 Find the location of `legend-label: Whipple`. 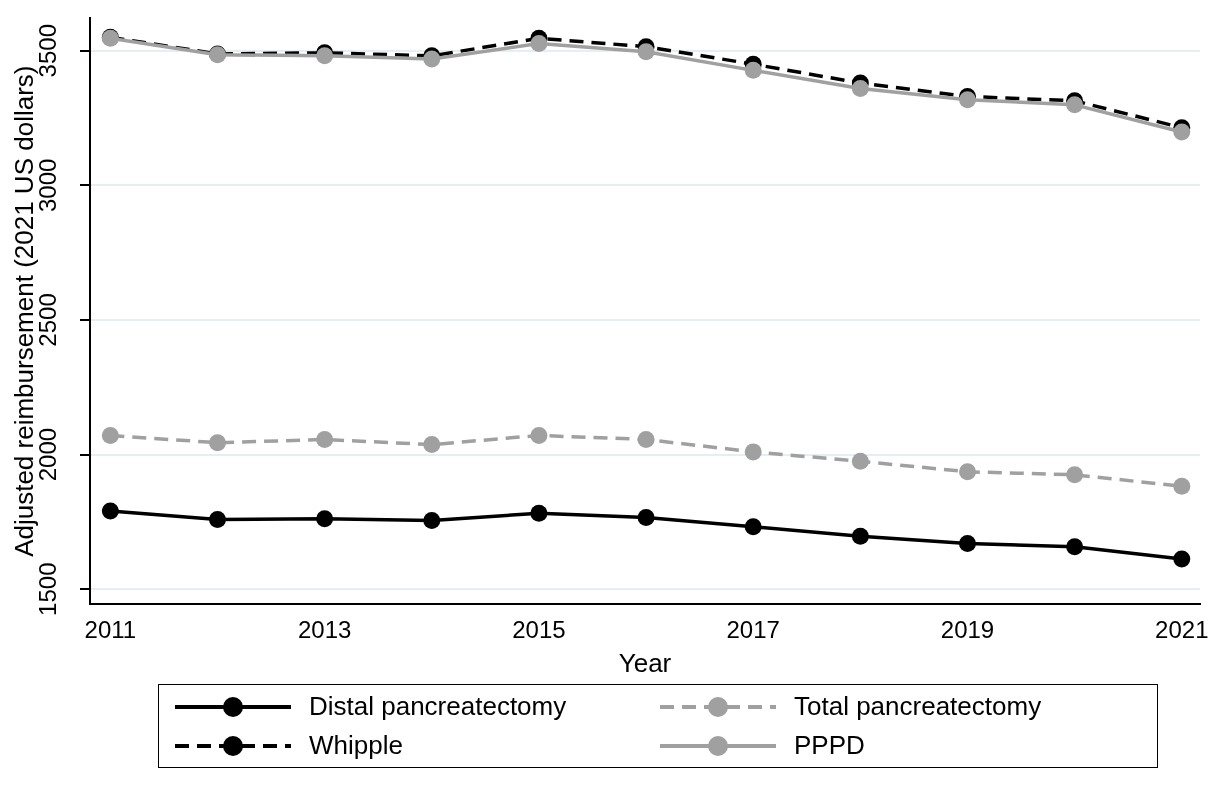

legend-label: Whipple is located at coordinates (356, 745).